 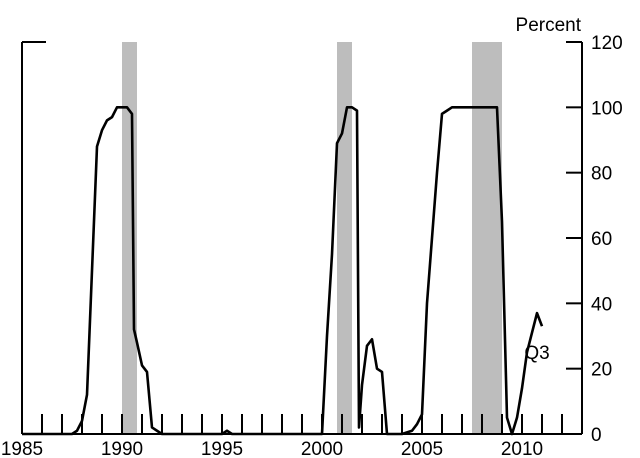 I want to click on y-tick-label: 40, so click(x=601, y=304).